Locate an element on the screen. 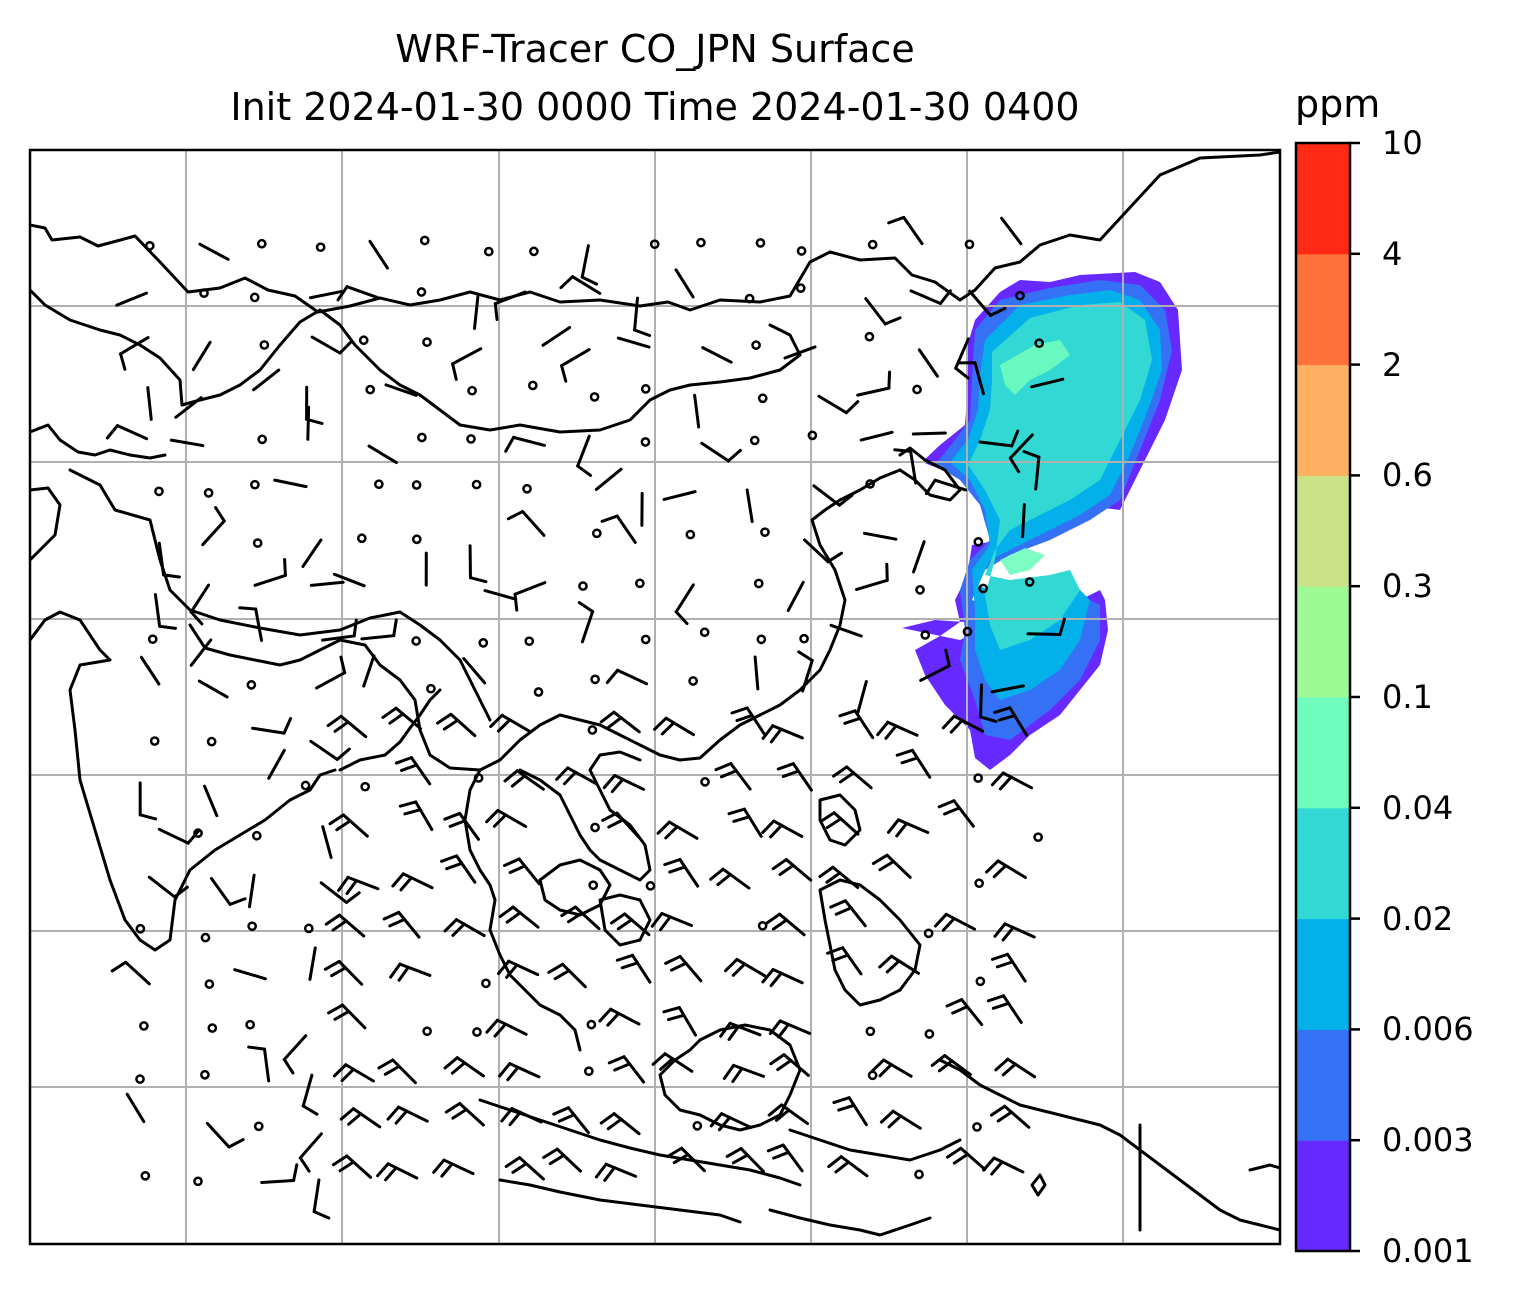 The image size is (1528, 1306). chart-title: WRF-Tracer CO_JPN Surface is located at coordinates (655, 49).